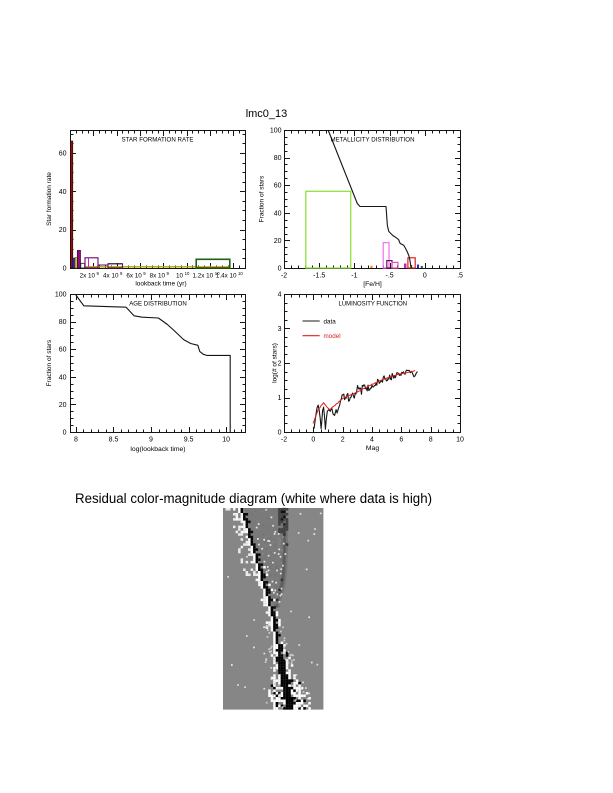 The height and width of the screenshot is (793, 613). I want to click on svg-text:6x 109: 6x 10 9, so click(136, 275).